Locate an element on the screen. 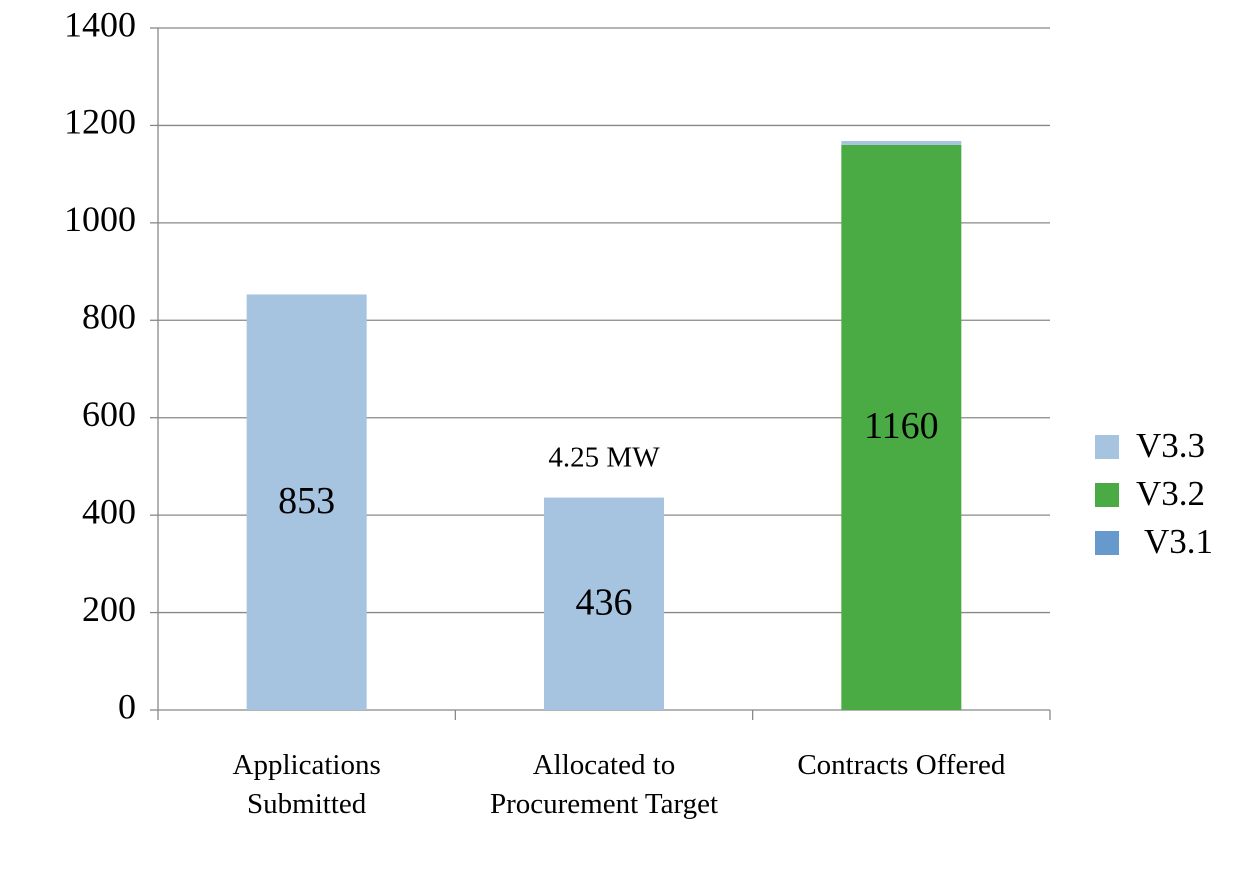 Image resolution: width=1252 pixels, height=886 pixels. data-label: 853 is located at coordinates (306, 501).